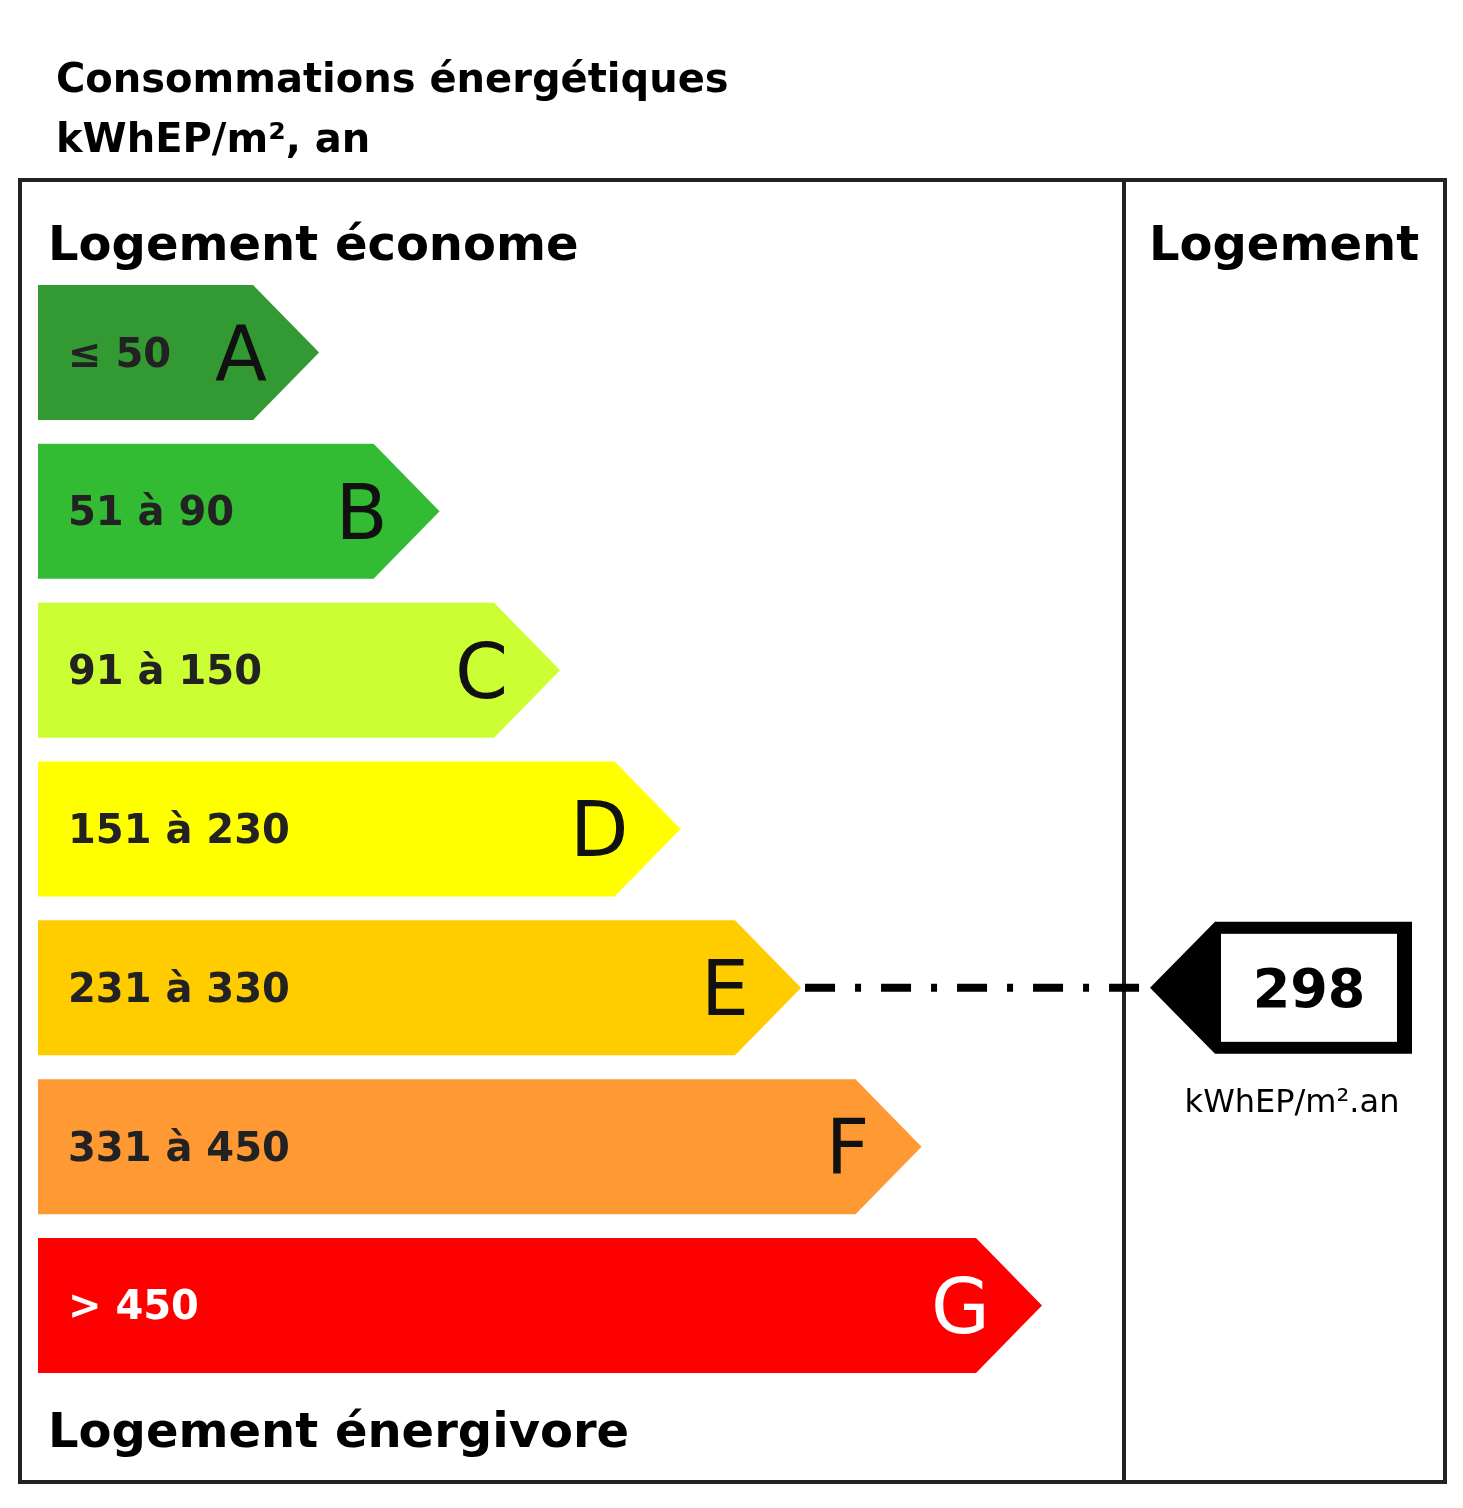  What do you see at coordinates (133, 1305) in the screenshot?
I see `annotation: > 450` at bounding box center [133, 1305].